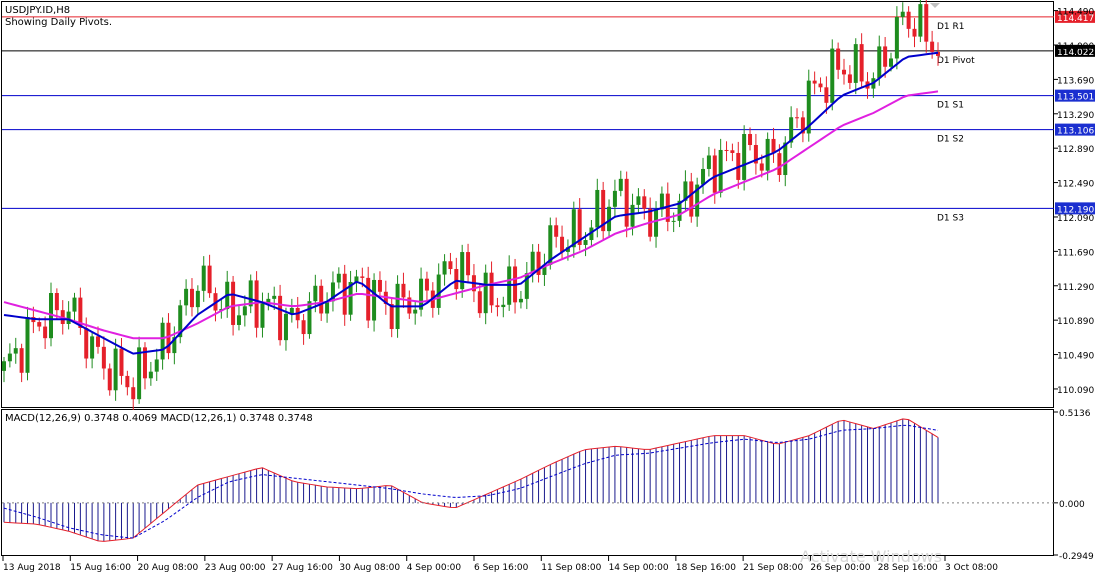 The width and height of the screenshot is (1097, 575). Describe the element at coordinates (1075, 253) in the screenshot. I see `price-tick-label: 111.690` at that location.